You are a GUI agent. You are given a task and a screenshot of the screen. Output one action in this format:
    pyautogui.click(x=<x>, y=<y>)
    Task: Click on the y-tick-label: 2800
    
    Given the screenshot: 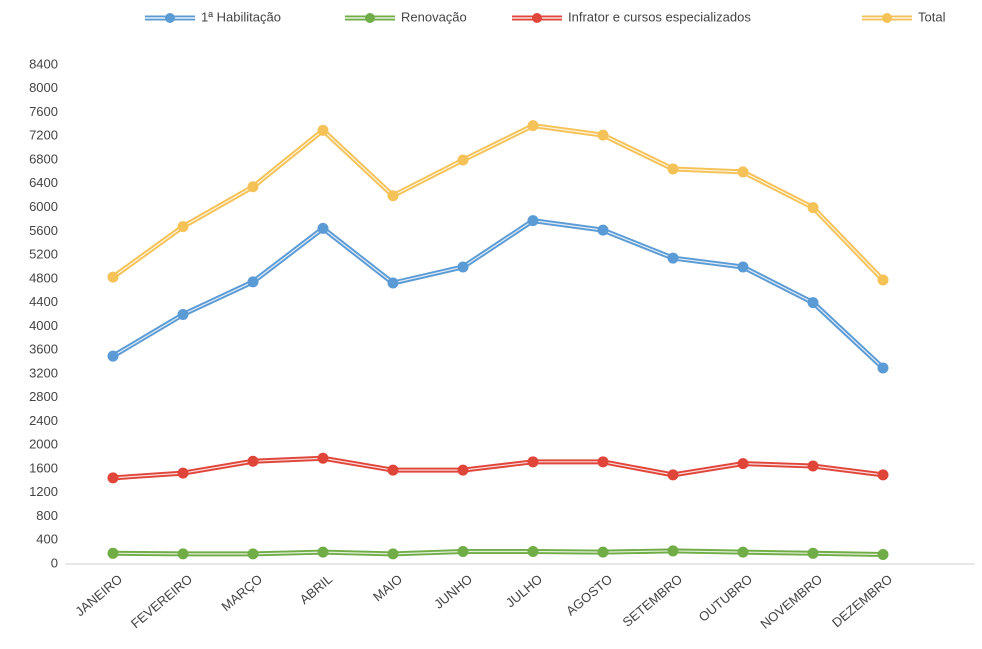 What is the action you would take?
    pyautogui.click(x=43, y=396)
    